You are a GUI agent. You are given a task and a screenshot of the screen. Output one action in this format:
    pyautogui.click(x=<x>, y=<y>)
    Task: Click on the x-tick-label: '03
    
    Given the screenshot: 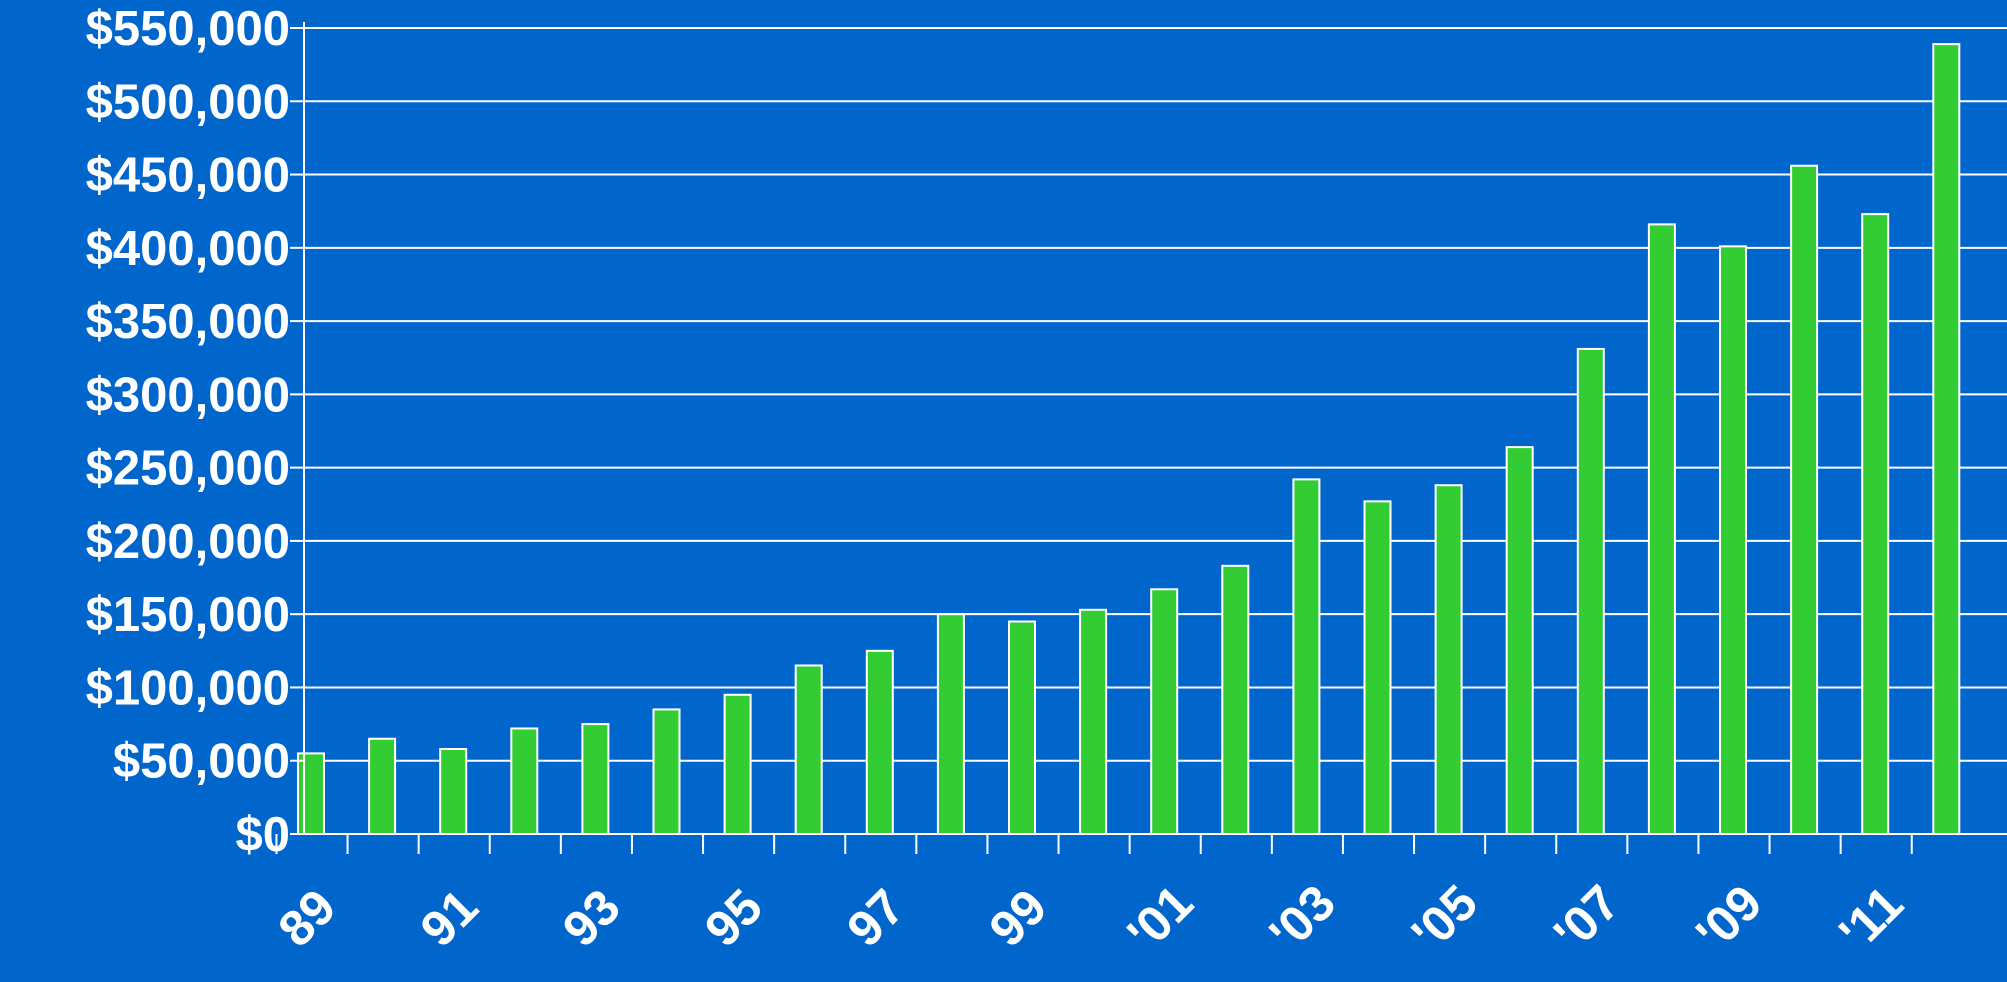 What is the action you would take?
    pyautogui.click(x=1302, y=917)
    